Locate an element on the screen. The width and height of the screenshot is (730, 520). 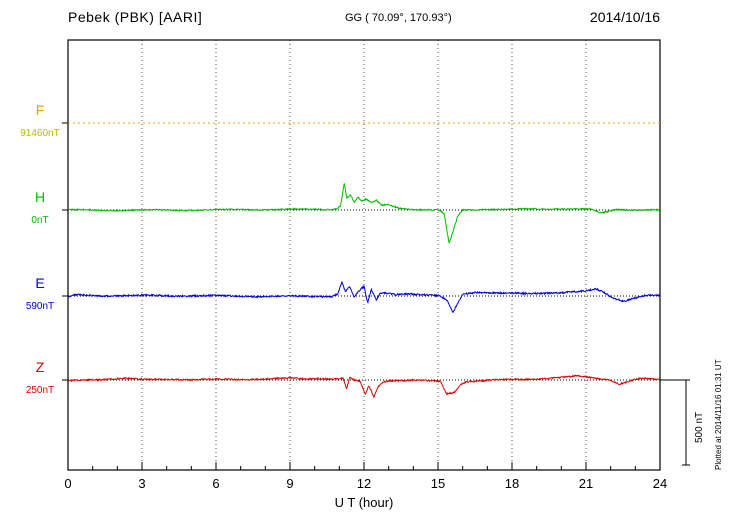
x-tick-label: 15 is located at coordinates (438, 483).